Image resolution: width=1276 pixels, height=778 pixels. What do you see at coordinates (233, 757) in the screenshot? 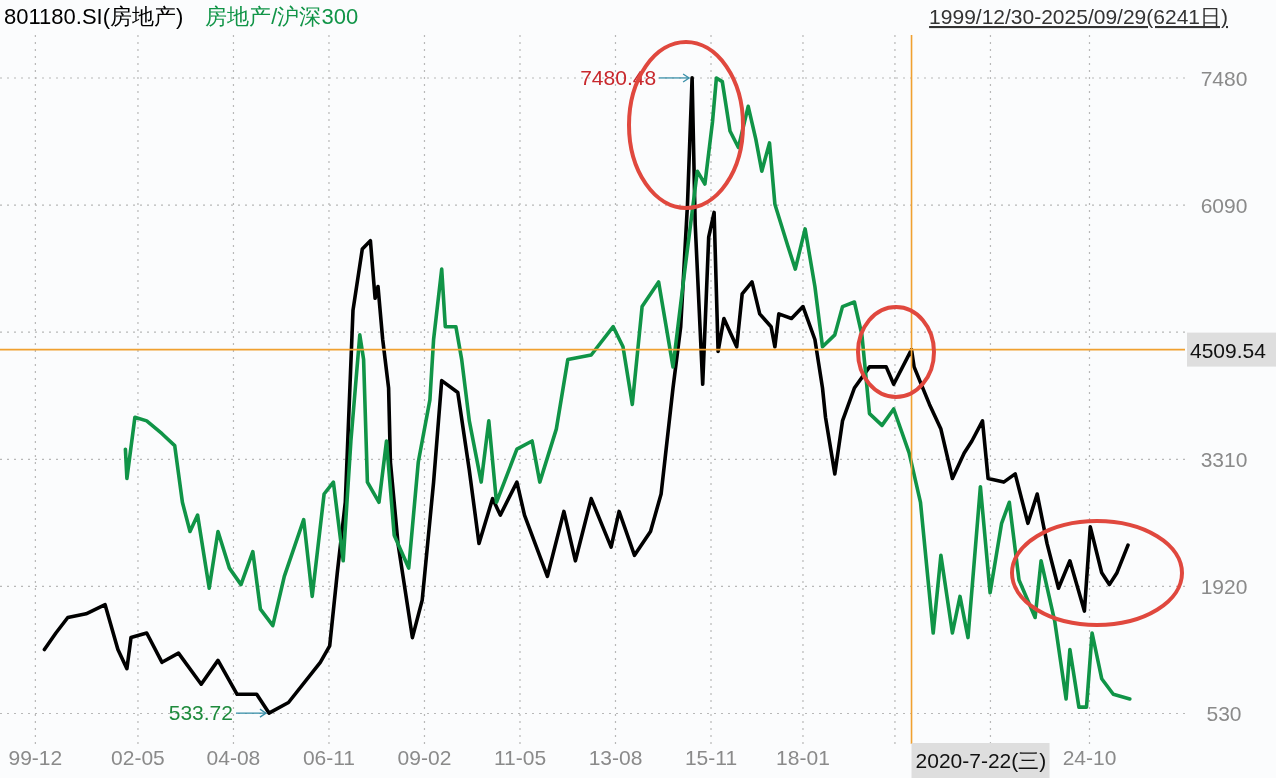
I see `x-tick-label: 04-08` at bounding box center [233, 757].